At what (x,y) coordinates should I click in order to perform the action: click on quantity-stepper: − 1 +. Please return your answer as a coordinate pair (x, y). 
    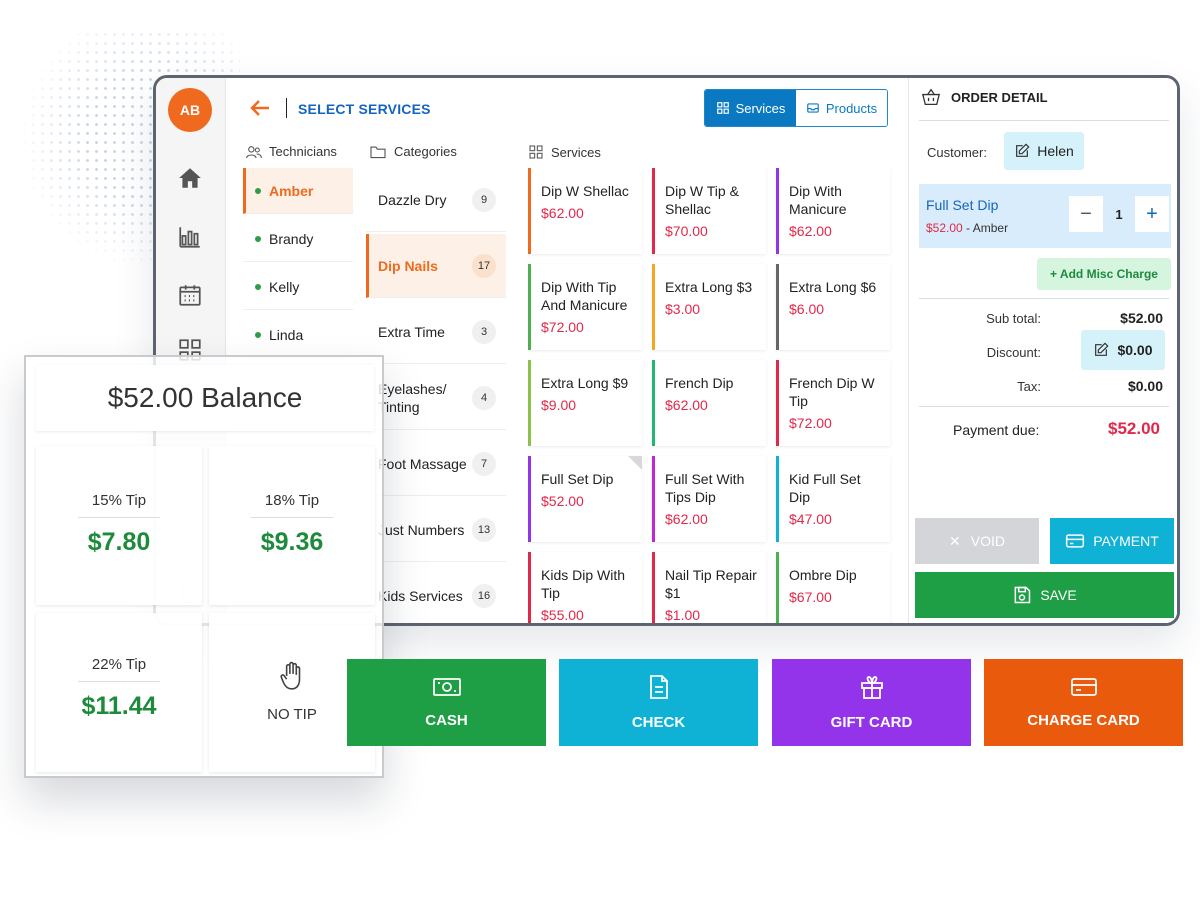
    Looking at the image, I should click on (1119, 214).